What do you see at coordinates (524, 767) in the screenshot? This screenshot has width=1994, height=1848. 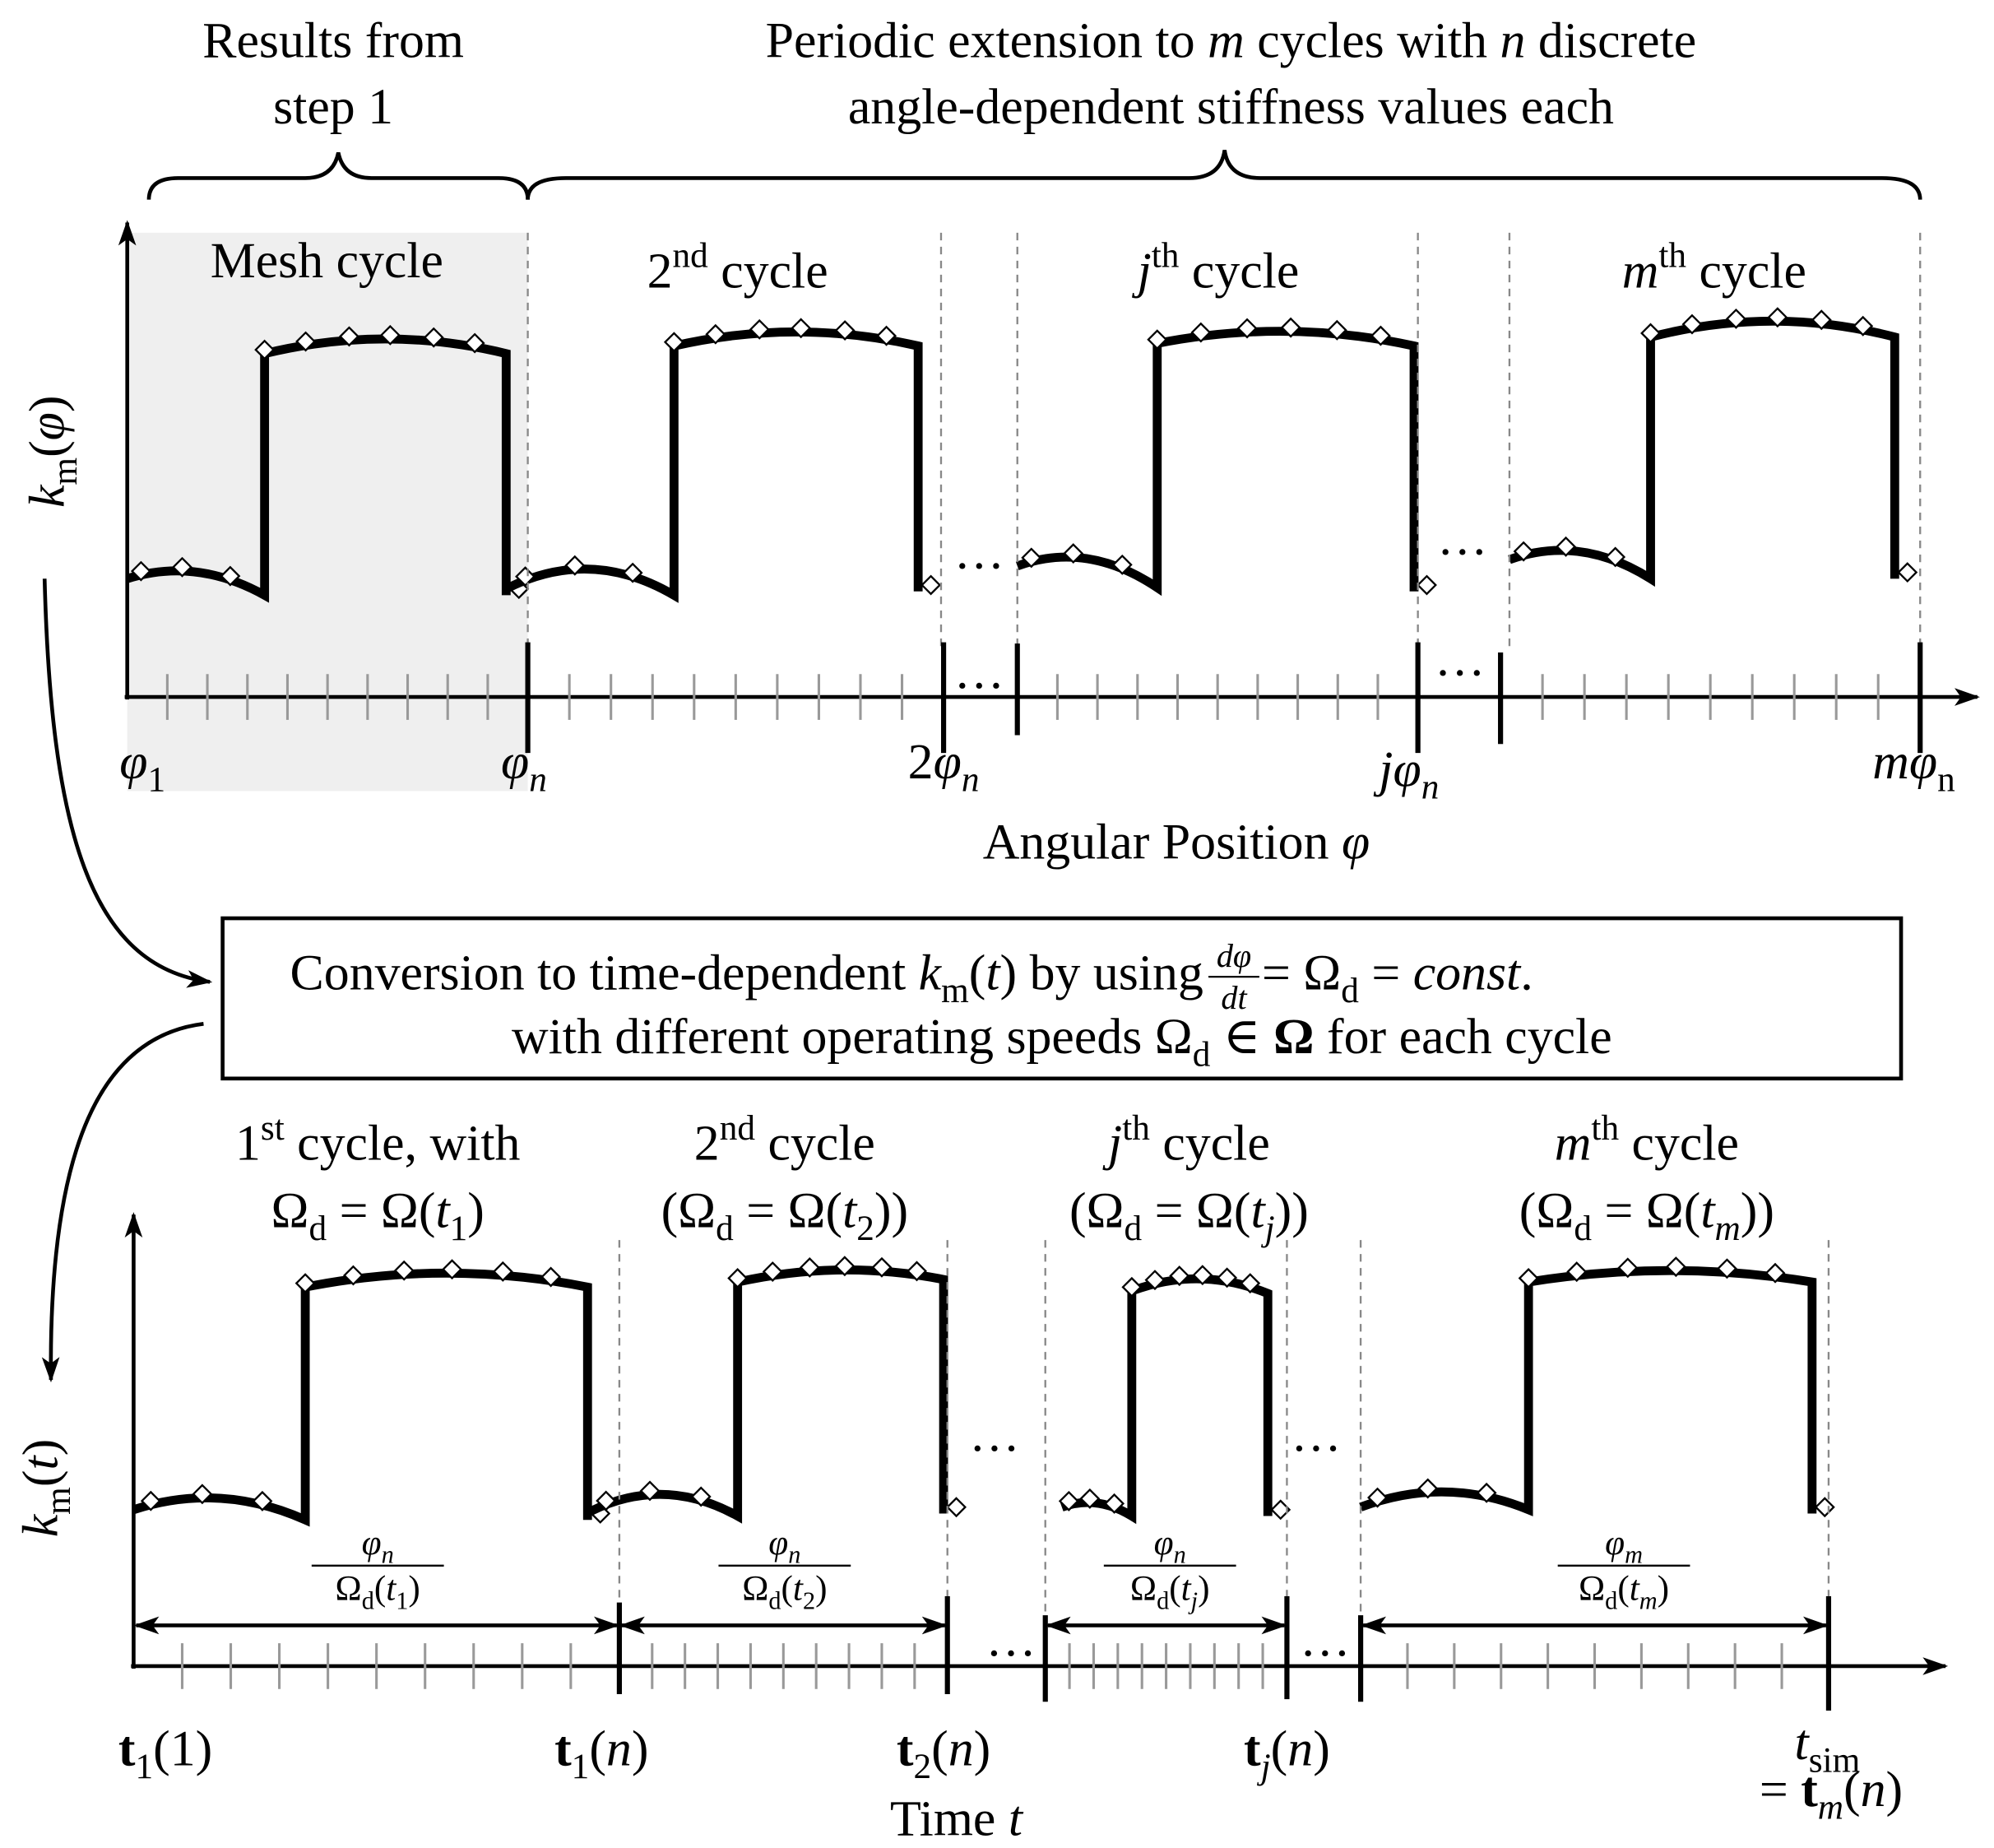 I see `x-tick-label: φn` at bounding box center [524, 767].